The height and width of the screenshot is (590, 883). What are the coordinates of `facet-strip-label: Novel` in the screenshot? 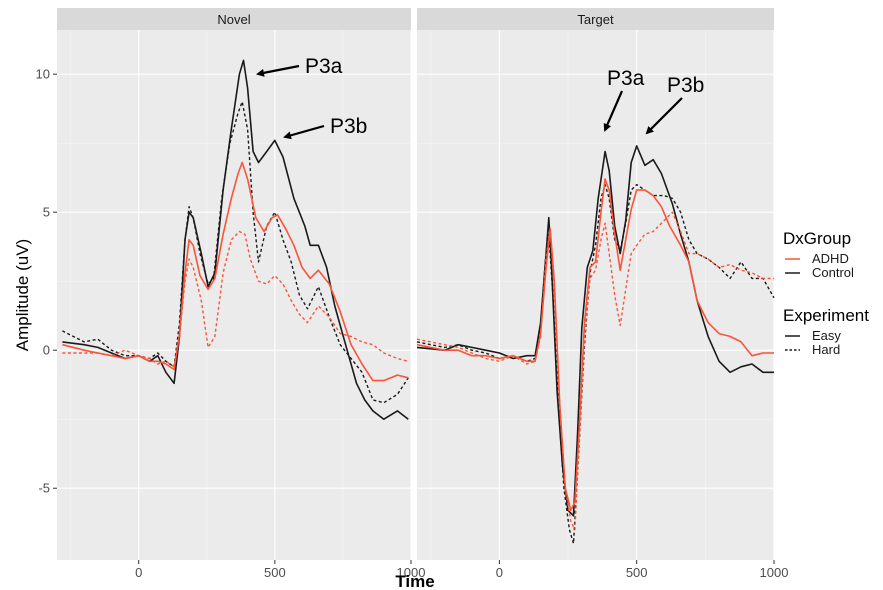 It's located at (233, 19).